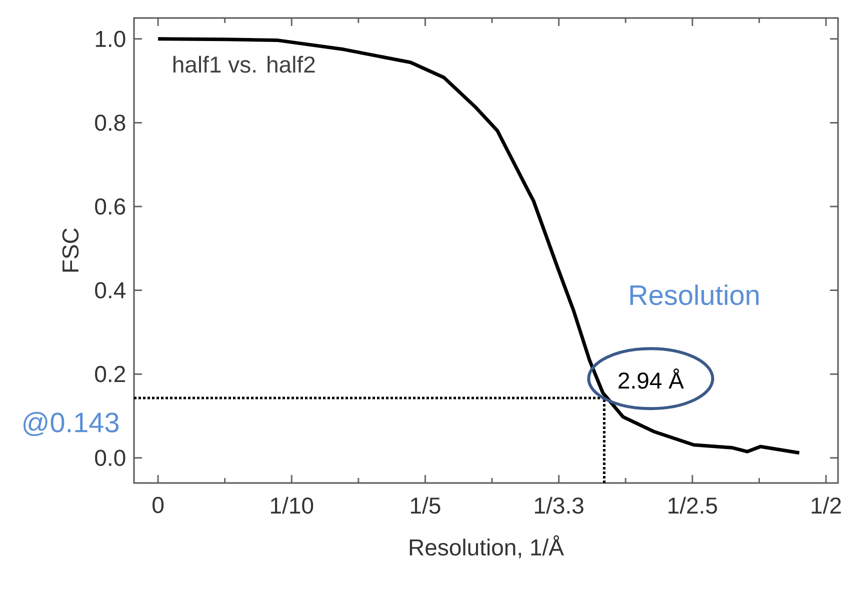 This screenshot has width=845, height=591. I want to click on annotation: half1 vs. half2, so click(244, 64).